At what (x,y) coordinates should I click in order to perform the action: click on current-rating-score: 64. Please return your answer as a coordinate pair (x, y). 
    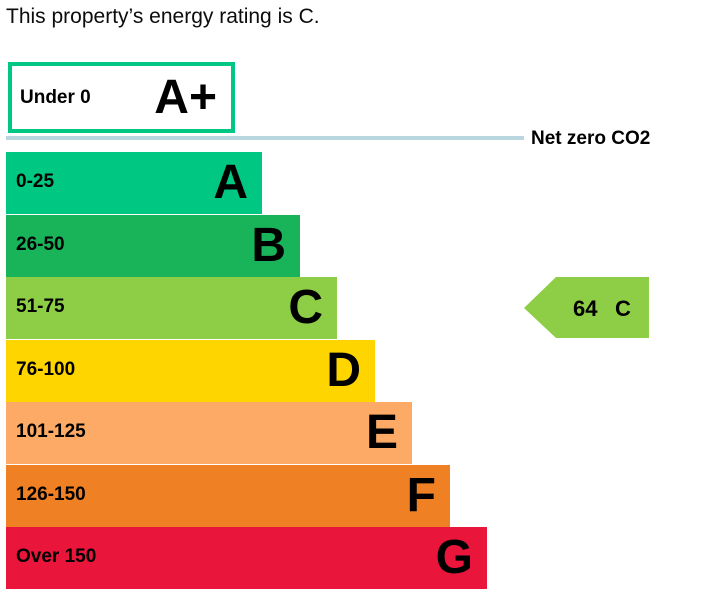
    Looking at the image, I should click on (585, 308).